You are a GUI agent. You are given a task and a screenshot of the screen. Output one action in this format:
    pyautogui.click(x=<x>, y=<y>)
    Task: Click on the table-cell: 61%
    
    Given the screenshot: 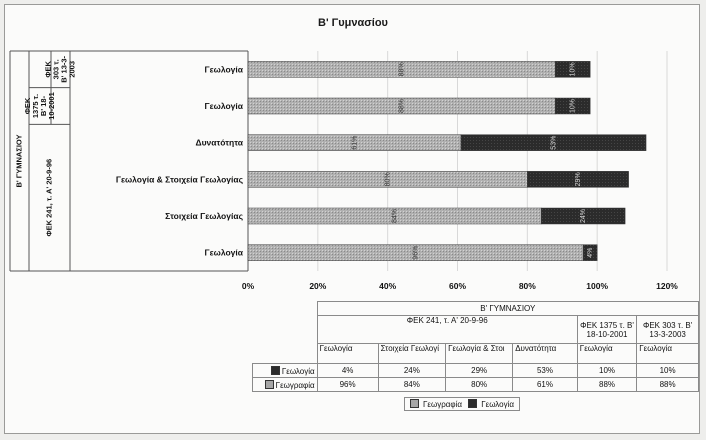 What is the action you would take?
    pyautogui.click(x=545, y=384)
    